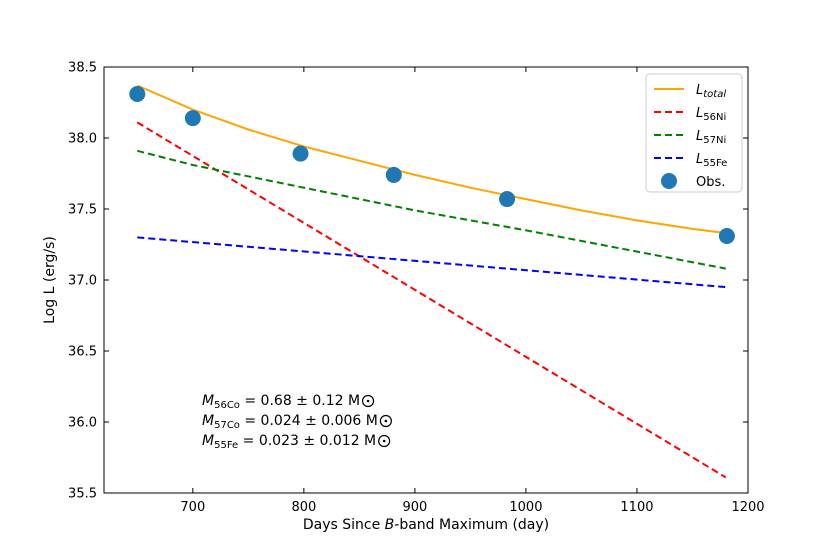 The width and height of the screenshot is (830, 554). I want to click on legend-box, so click(694, 133).